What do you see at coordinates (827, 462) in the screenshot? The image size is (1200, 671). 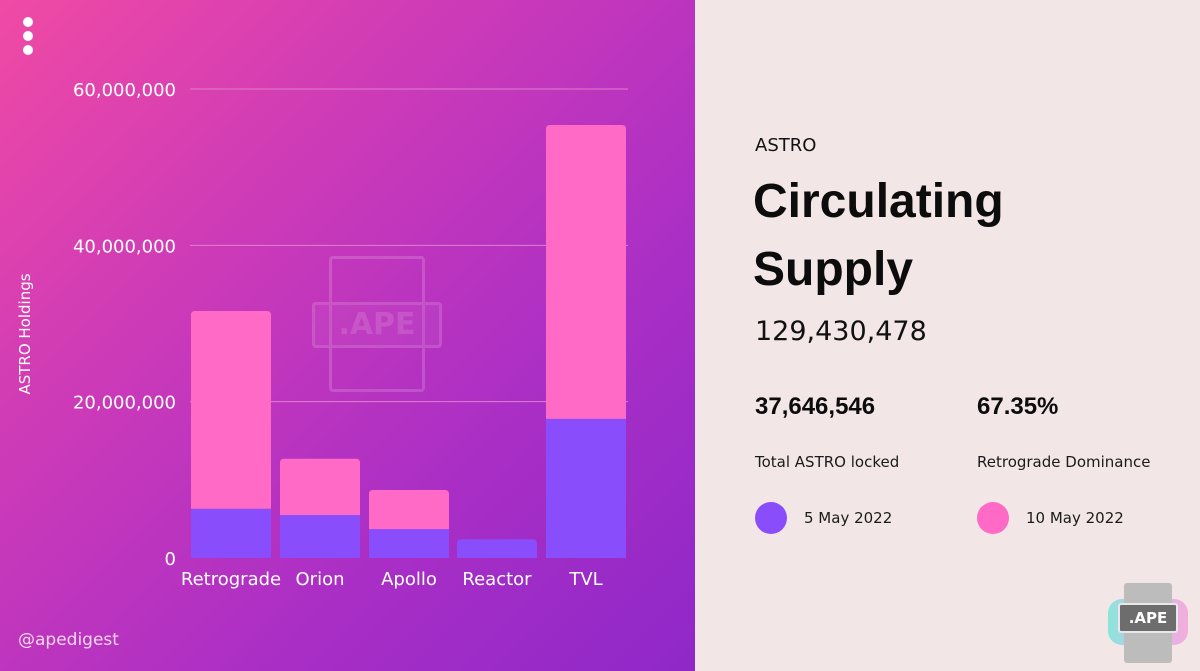 I see `total-locked-label: Total ASTRO locked` at bounding box center [827, 462].